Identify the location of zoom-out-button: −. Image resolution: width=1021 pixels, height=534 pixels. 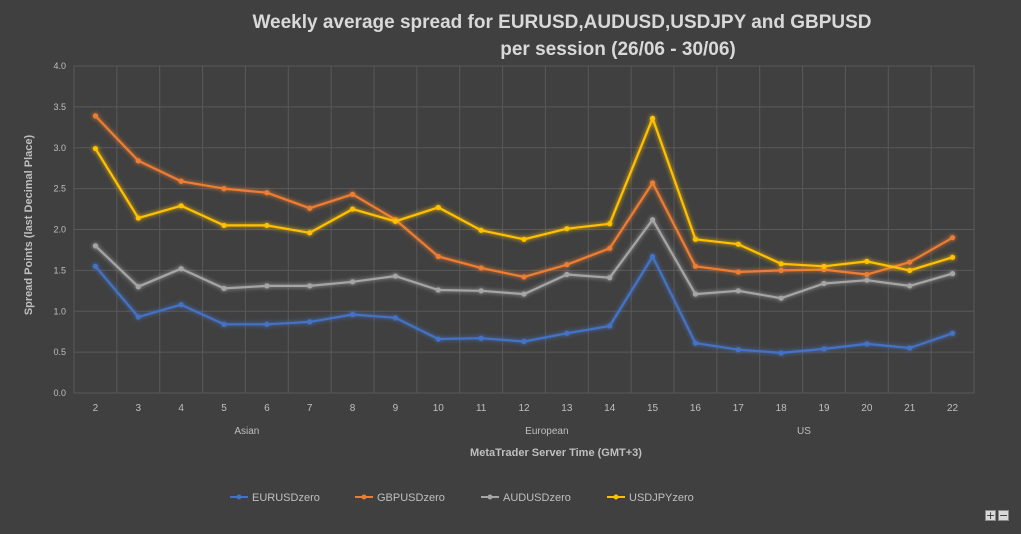
(1003, 515).